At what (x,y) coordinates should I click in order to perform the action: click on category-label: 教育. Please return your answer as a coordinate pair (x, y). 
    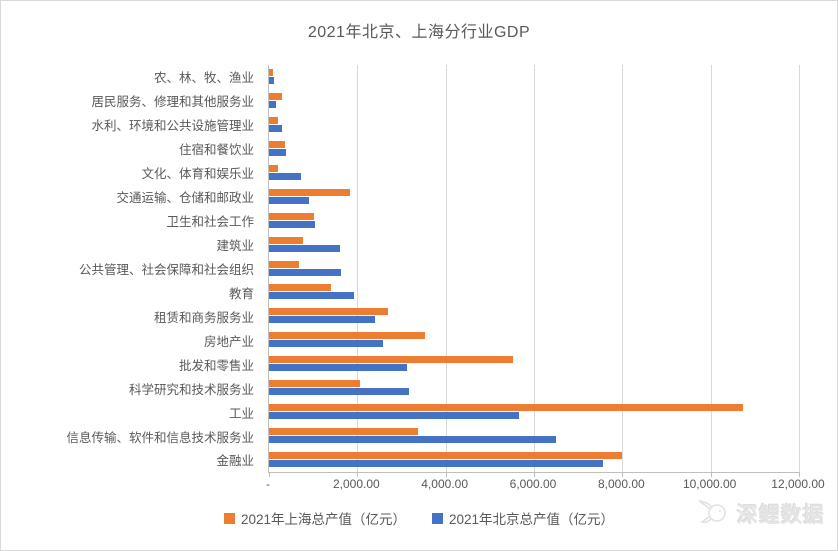
    Looking at the image, I should click on (241, 293).